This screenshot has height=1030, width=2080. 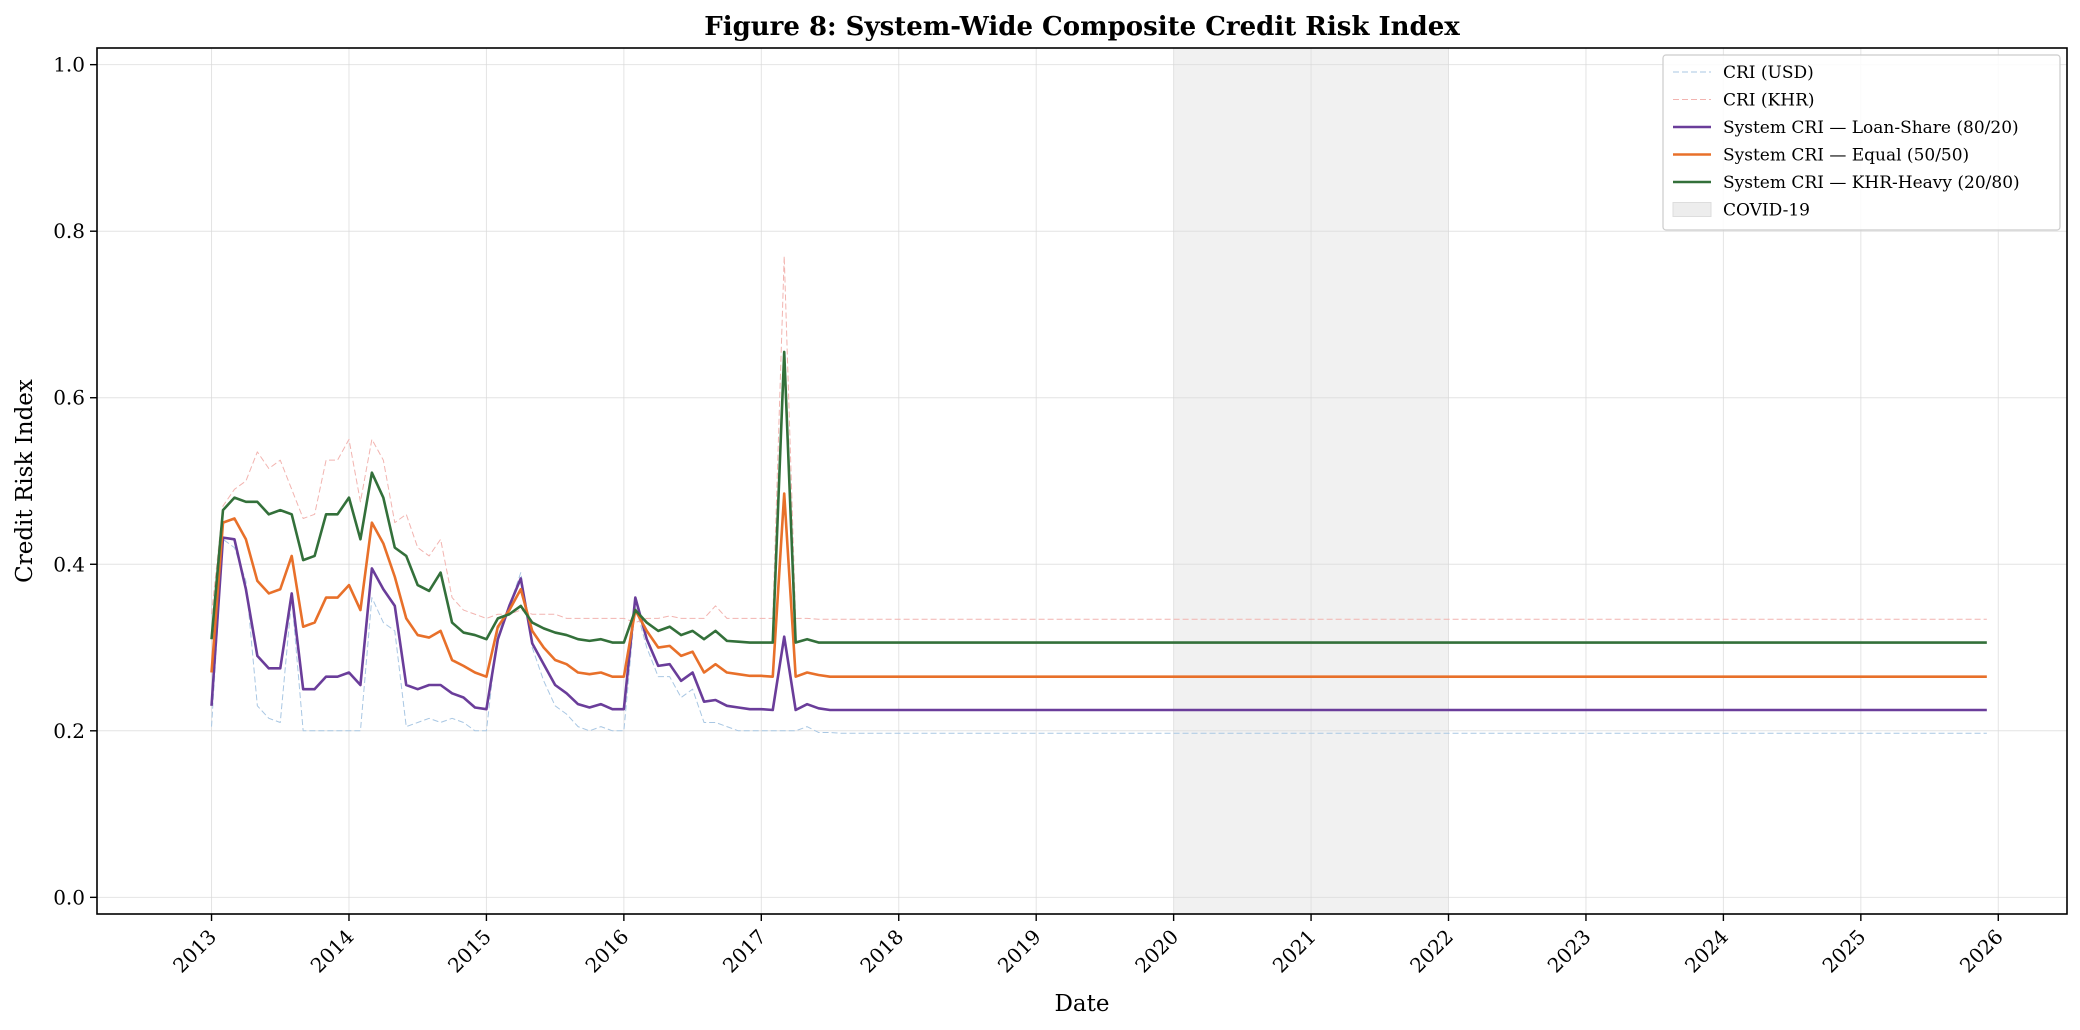 I want to click on x-tick-label: 2022, so click(x=1431, y=951).